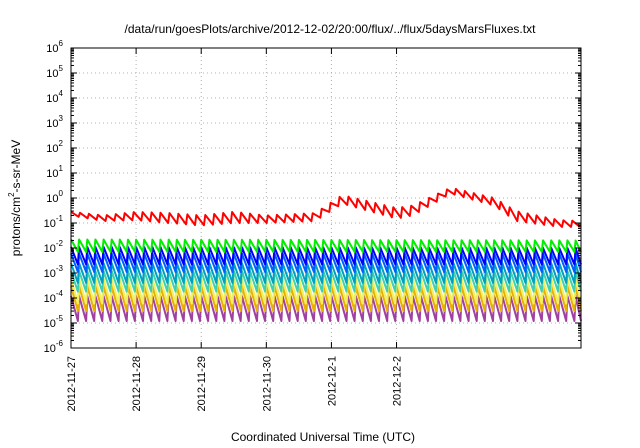 The image size is (640, 448). Describe the element at coordinates (60, 243) in the screenshot. I see `y-tick-exp: -2` at that location.